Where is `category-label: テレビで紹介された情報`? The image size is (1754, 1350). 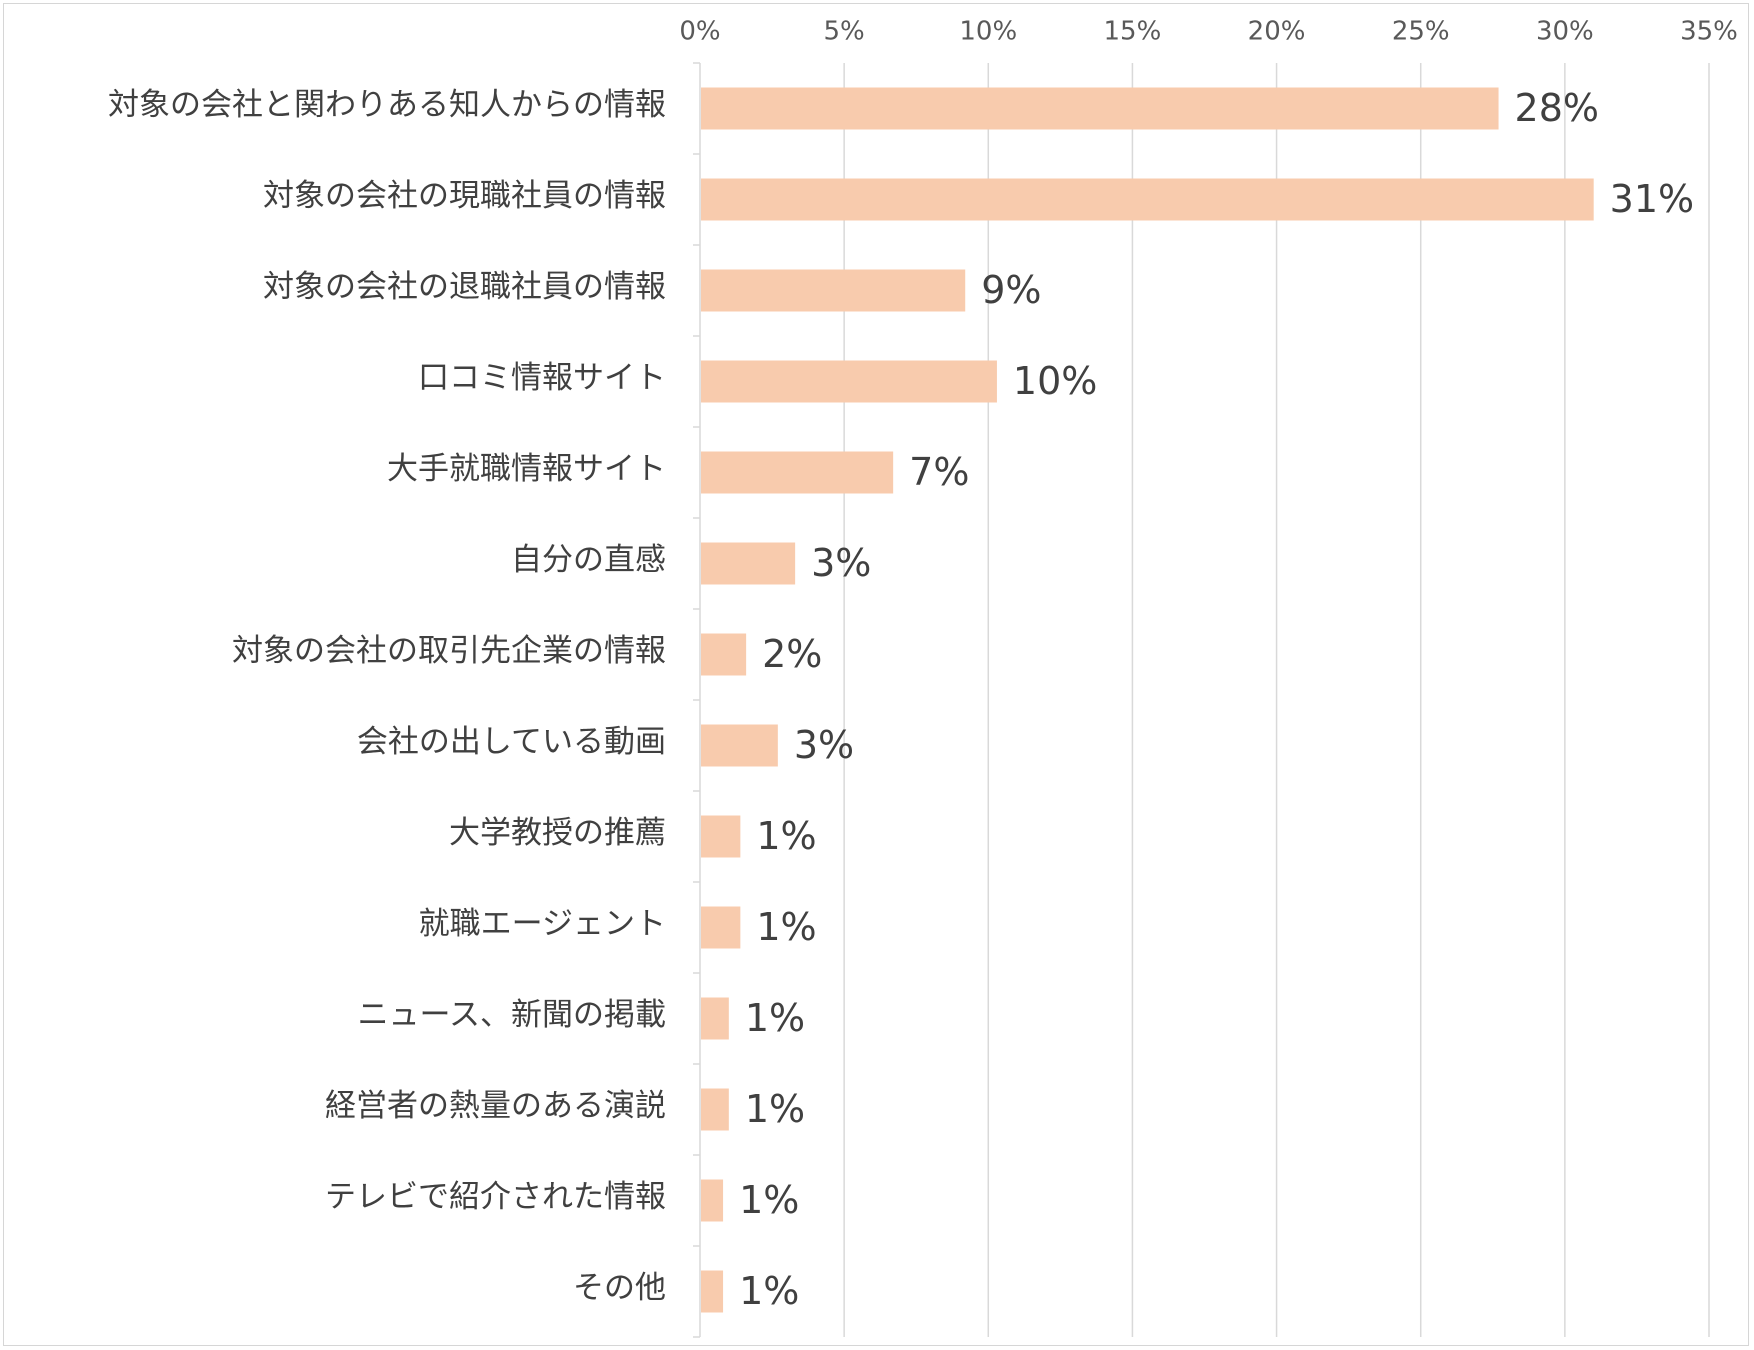
category-label: テレビで紹介された情報 is located at coordinates (495, 1197).